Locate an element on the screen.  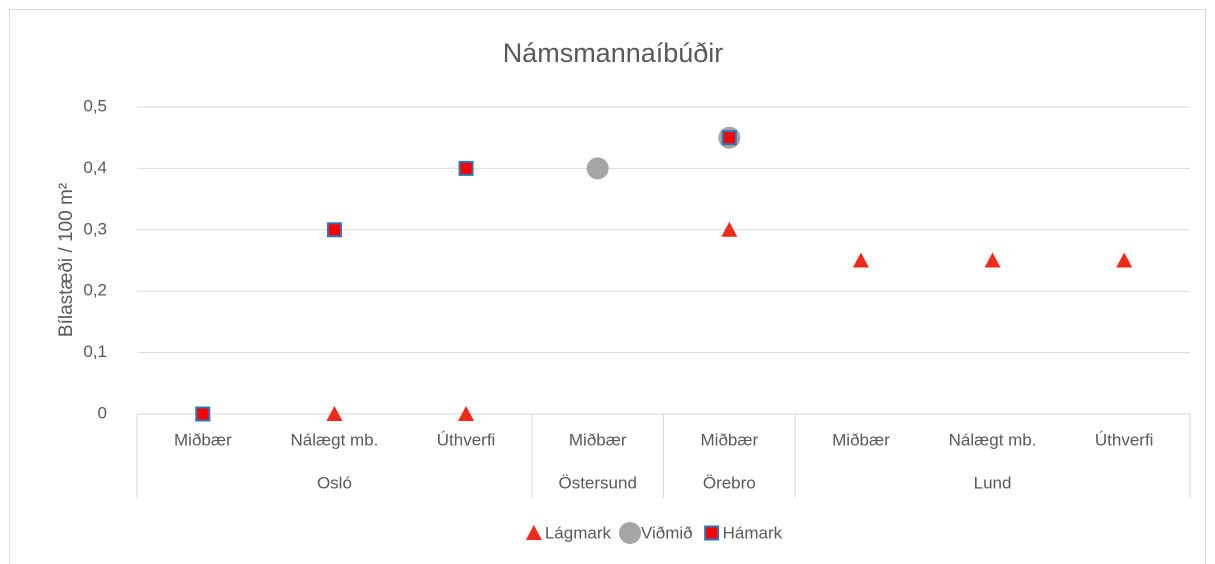
y-tick-label: 0 is located at coordinates (102, 412).